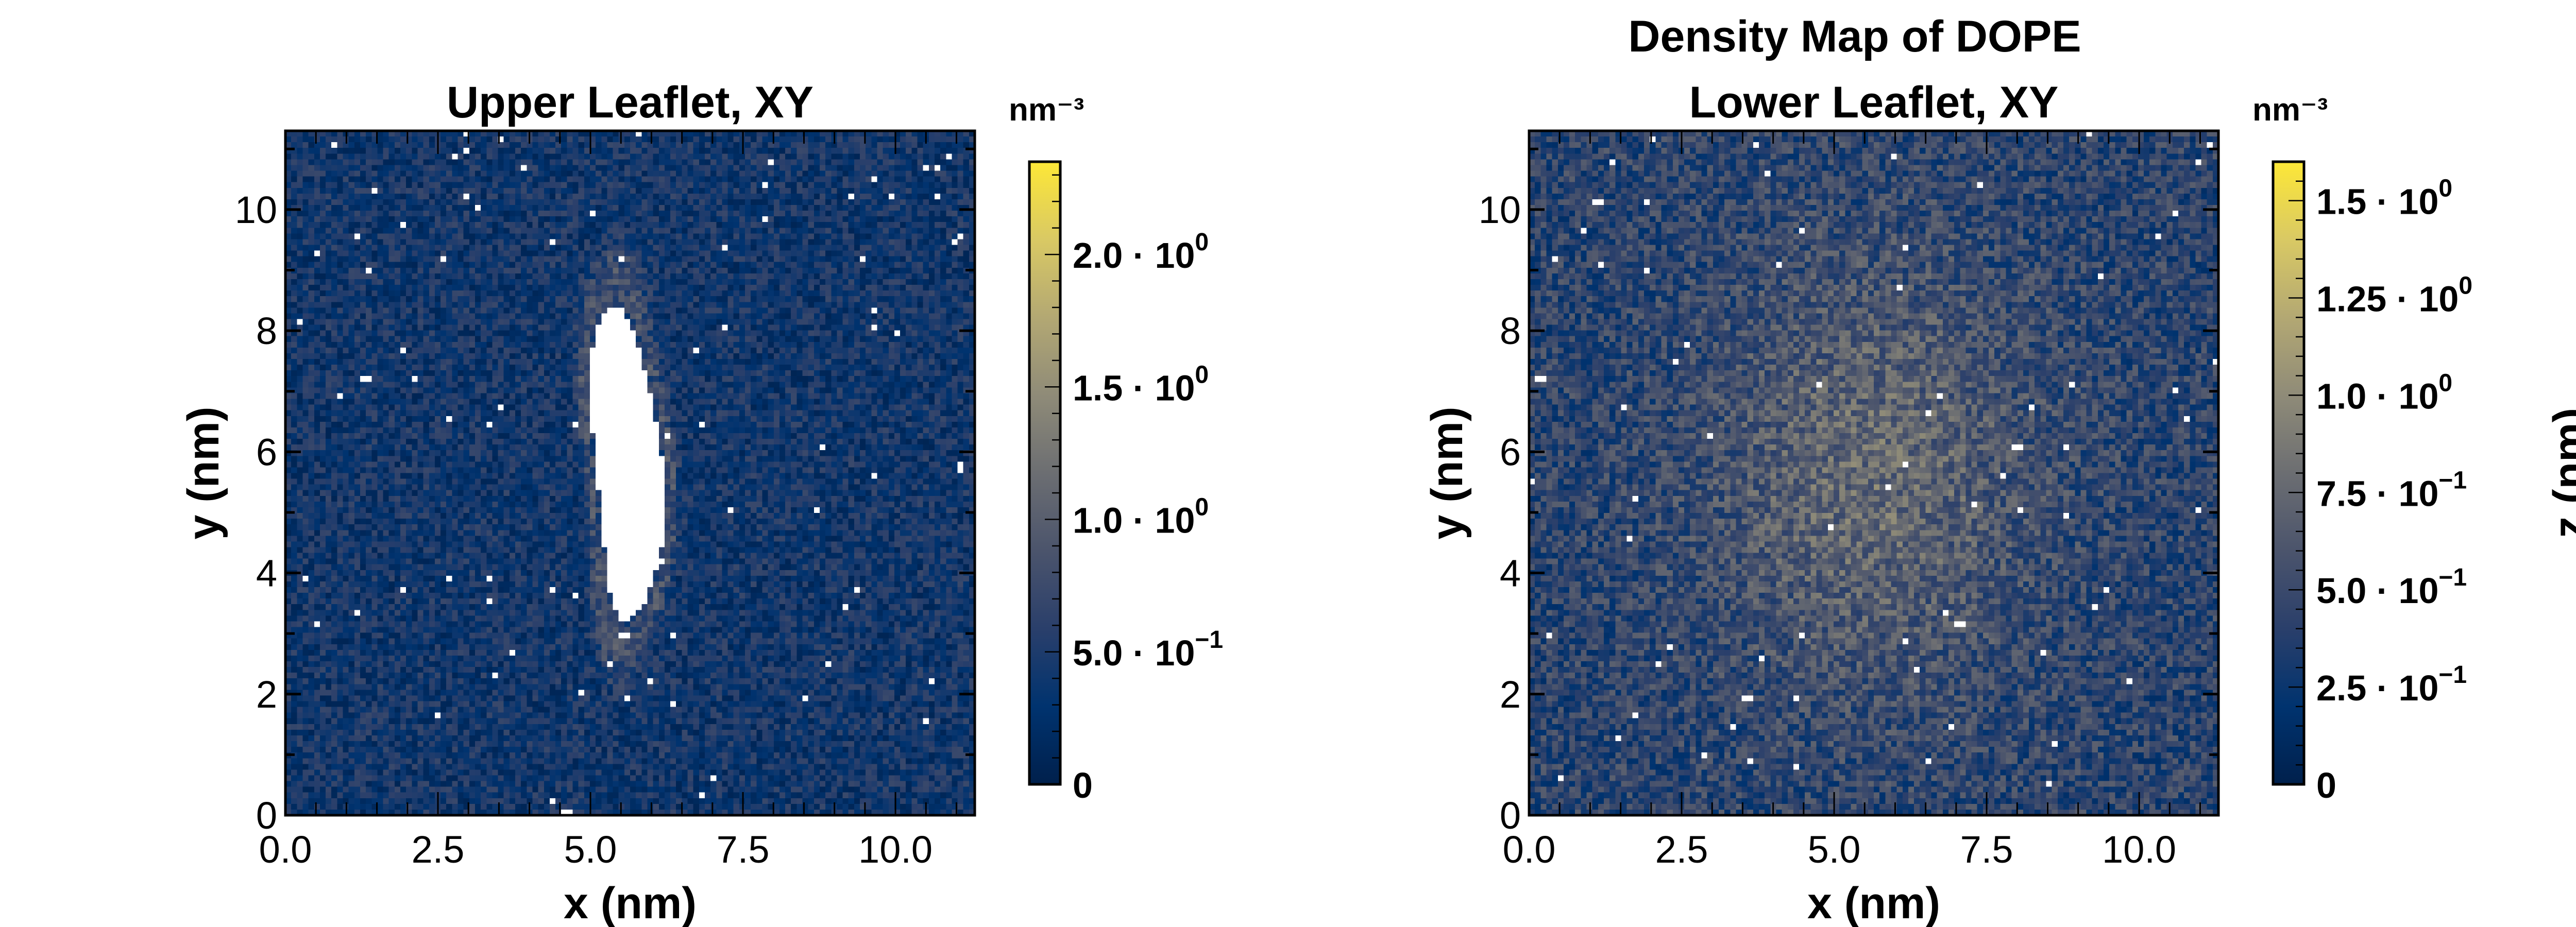 Image resolution: width=2576 pixels, height=927 pixels. What do you see at coordinates (1854, 36) in the screenshot?
I see `figure-suptitle: Density Map of DOPE` at bounding box center [1854, 36].